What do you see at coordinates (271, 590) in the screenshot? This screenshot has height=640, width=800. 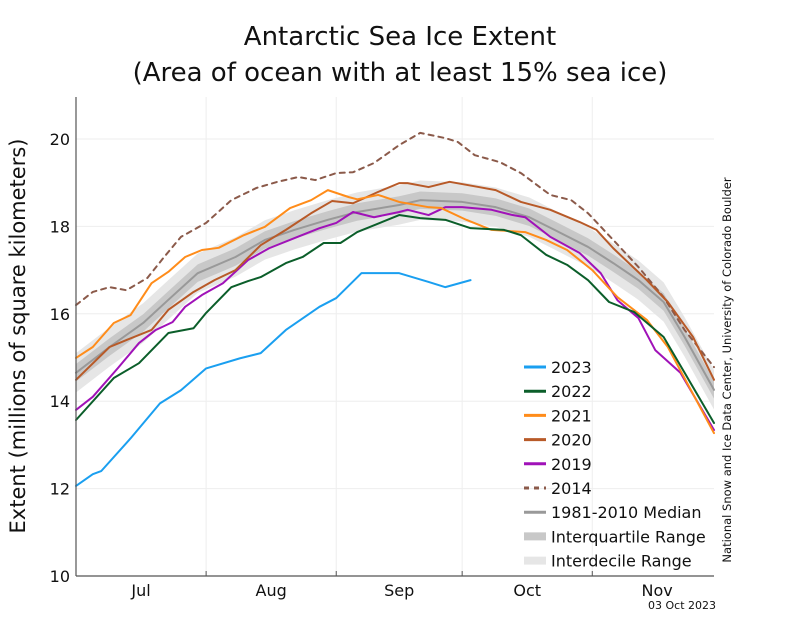 I see `x-tick-label: Aug` at bounding box center [271, 590].